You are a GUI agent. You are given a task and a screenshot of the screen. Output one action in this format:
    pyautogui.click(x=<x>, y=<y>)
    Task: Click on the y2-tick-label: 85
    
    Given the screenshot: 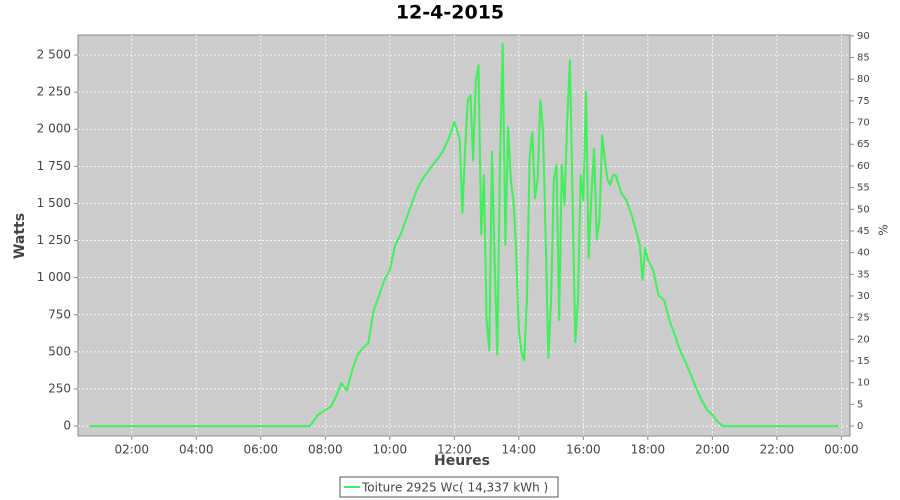 What is the action you would take?
    pyautogui.click(x=863, y=58)
    